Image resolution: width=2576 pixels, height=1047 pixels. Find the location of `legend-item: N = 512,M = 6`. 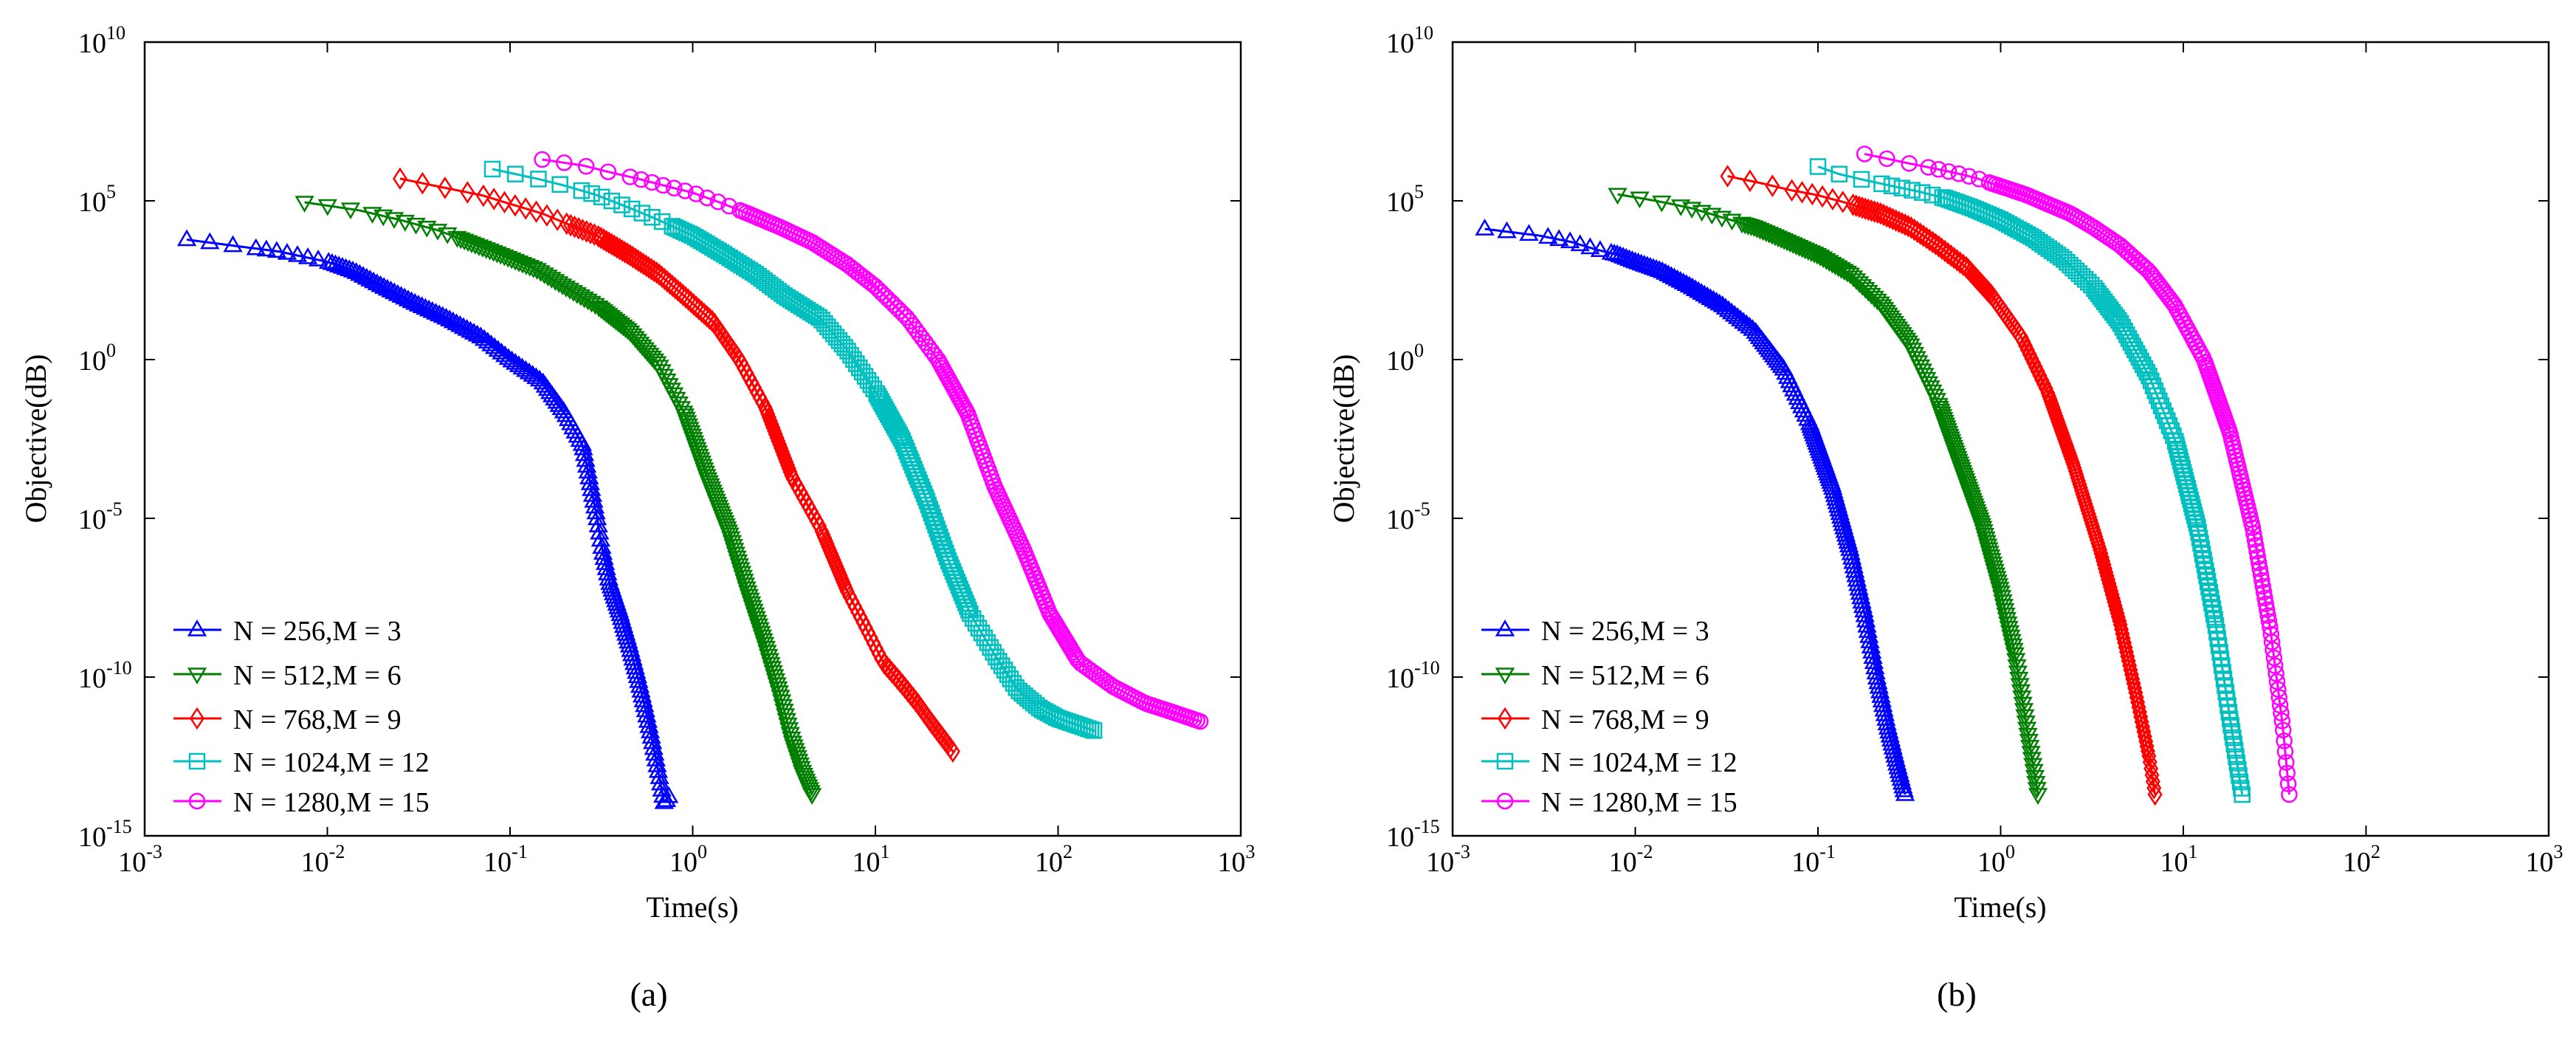

legend-item: N = 512,M = 6 is located at coordinates (288, 675).